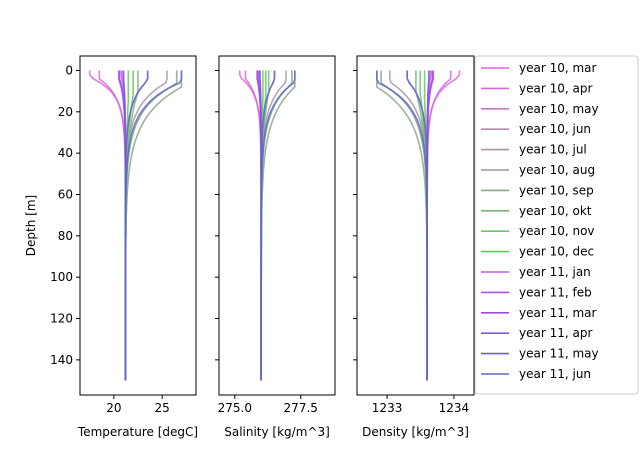 The image size is (640, 465). Describe the element at coordinates (162, 408) in the screenshot. I see `x-tick-label: 25` at that location.